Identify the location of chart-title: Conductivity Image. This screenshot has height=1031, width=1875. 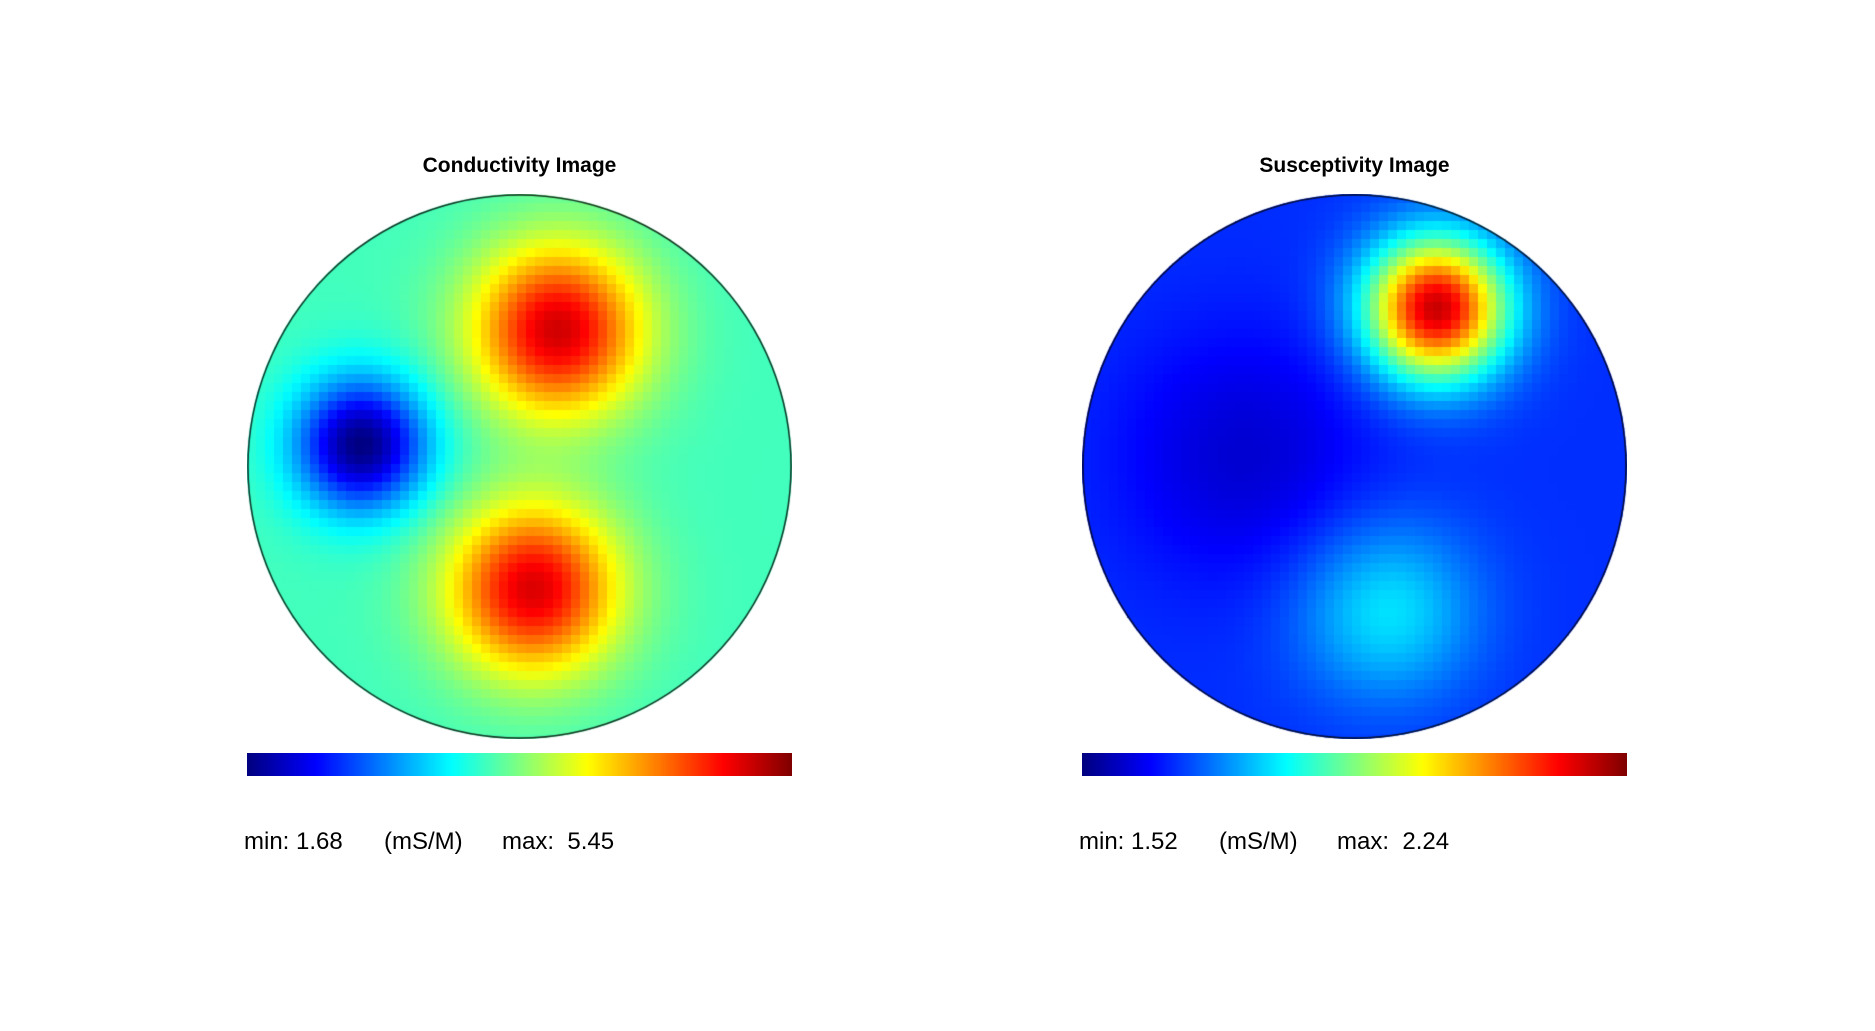
(519, 165).